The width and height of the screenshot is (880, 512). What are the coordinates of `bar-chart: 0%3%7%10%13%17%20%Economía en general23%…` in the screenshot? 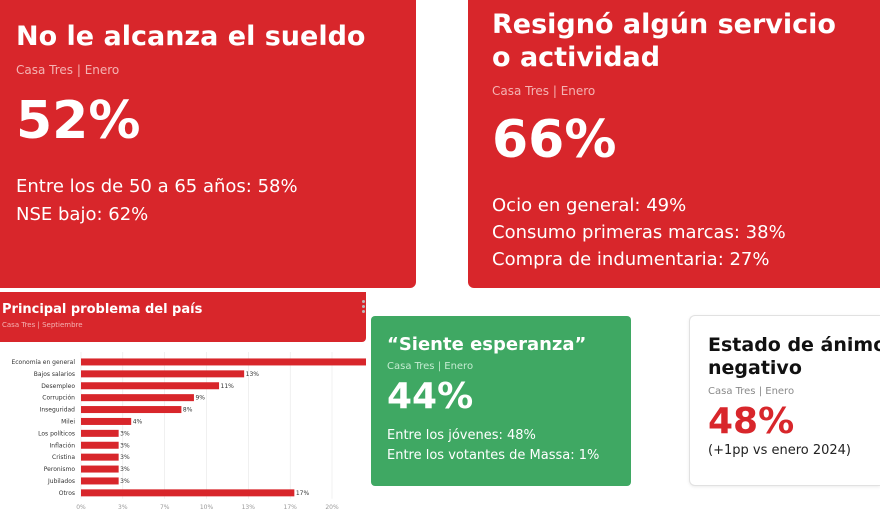 It's located at (188, 431).